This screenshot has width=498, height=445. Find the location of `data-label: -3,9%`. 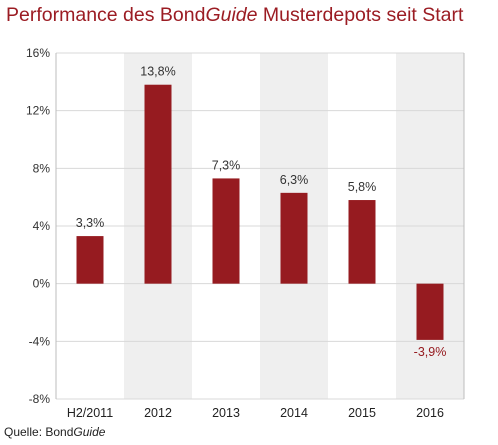

data-label: -3,9% is located at coordinates (430, 352).